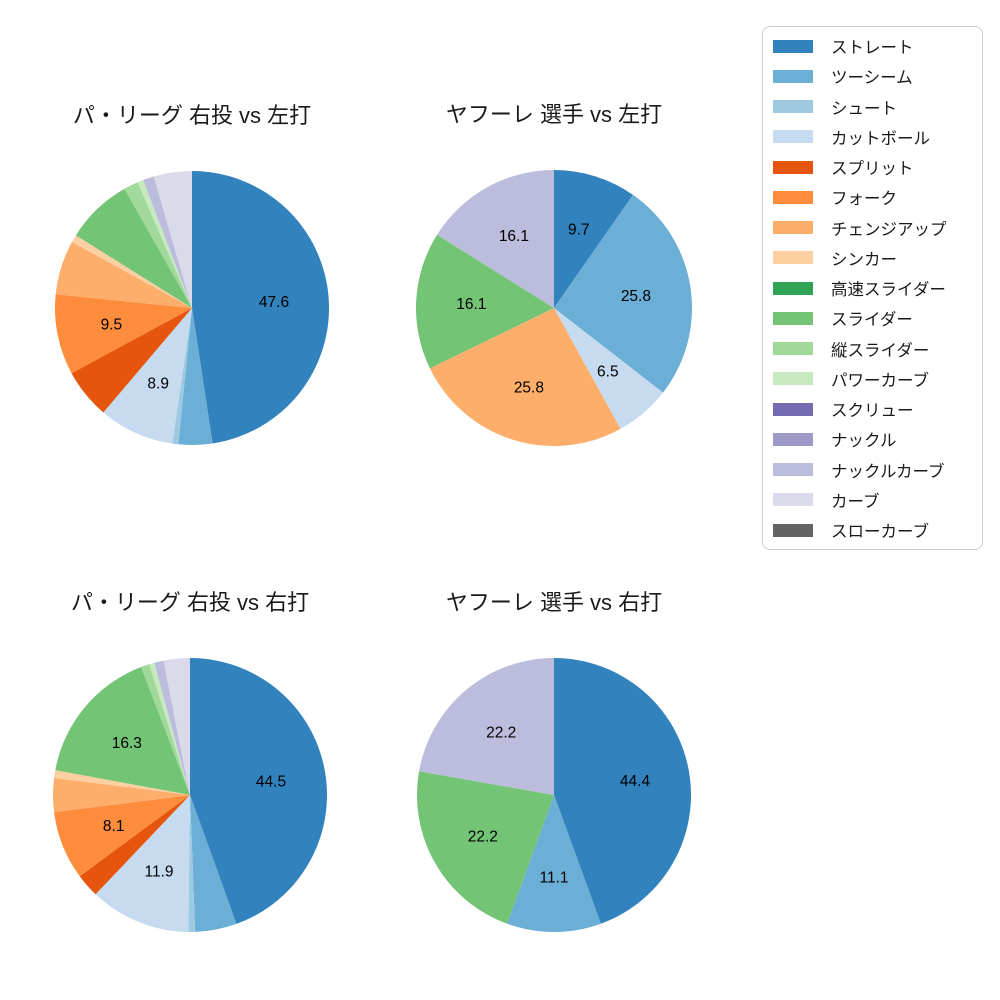  Describe the element at coordinates (793, 530) in the screenshot. I see `slow-curve-swatch` at that location.